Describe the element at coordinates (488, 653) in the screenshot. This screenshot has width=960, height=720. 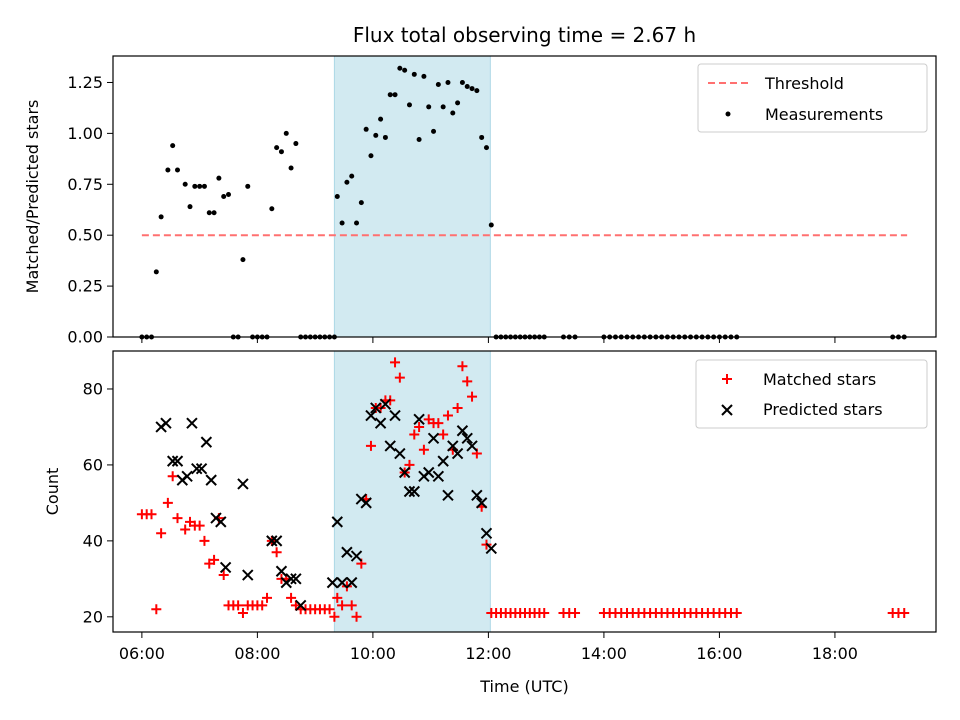
I see `x-tick-label: 12:00` at that location.